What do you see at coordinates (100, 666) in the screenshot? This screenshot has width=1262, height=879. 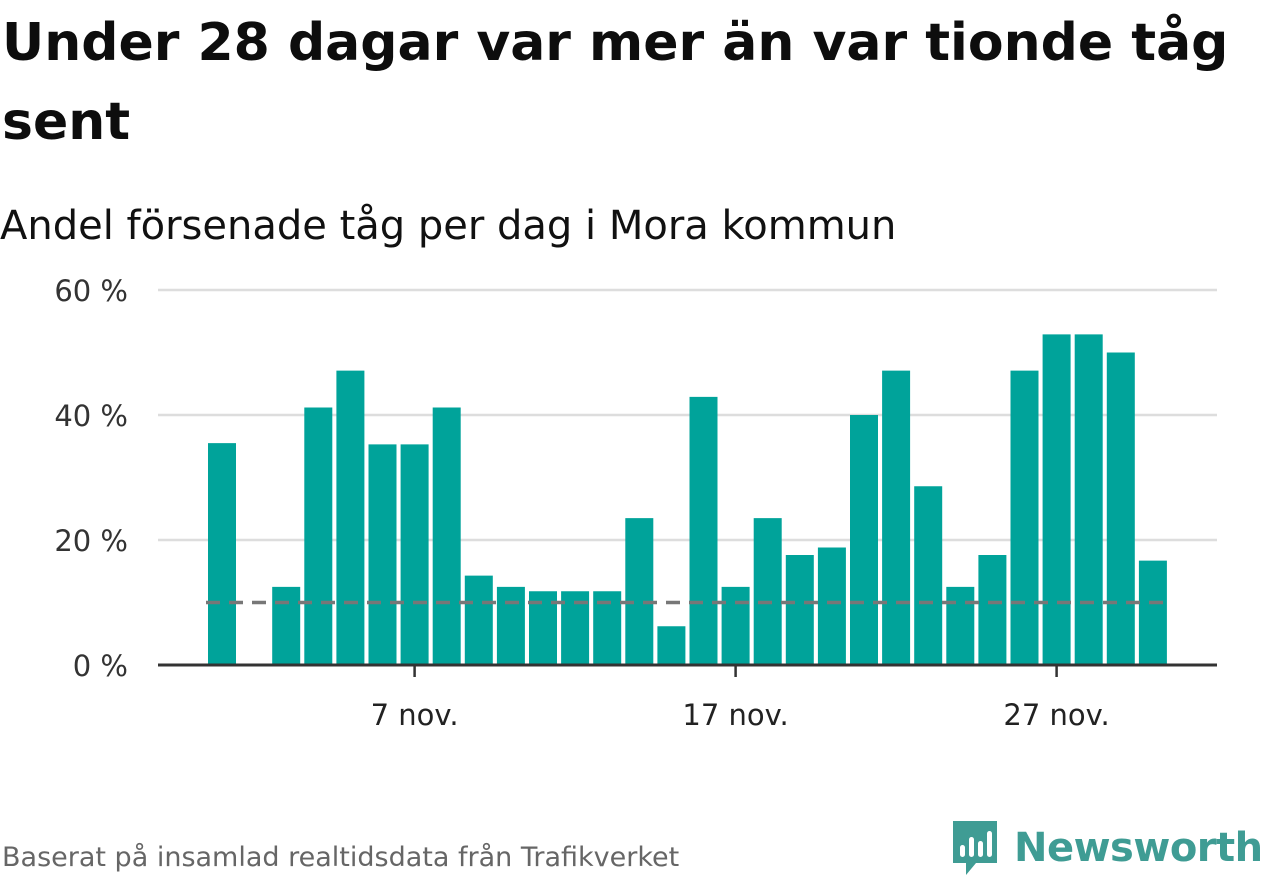 I see `y-tick-label: 0 %` at bounding box center [100, 666].